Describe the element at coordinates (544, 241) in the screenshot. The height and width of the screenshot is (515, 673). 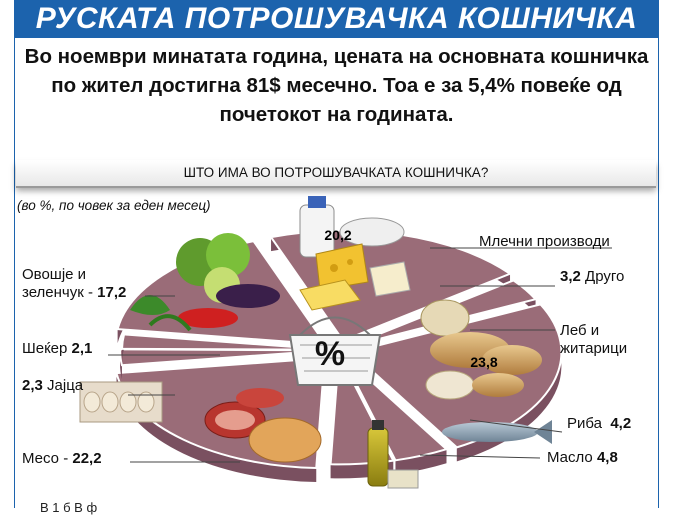
I see `label-dairy: Млечни производи` at that location.